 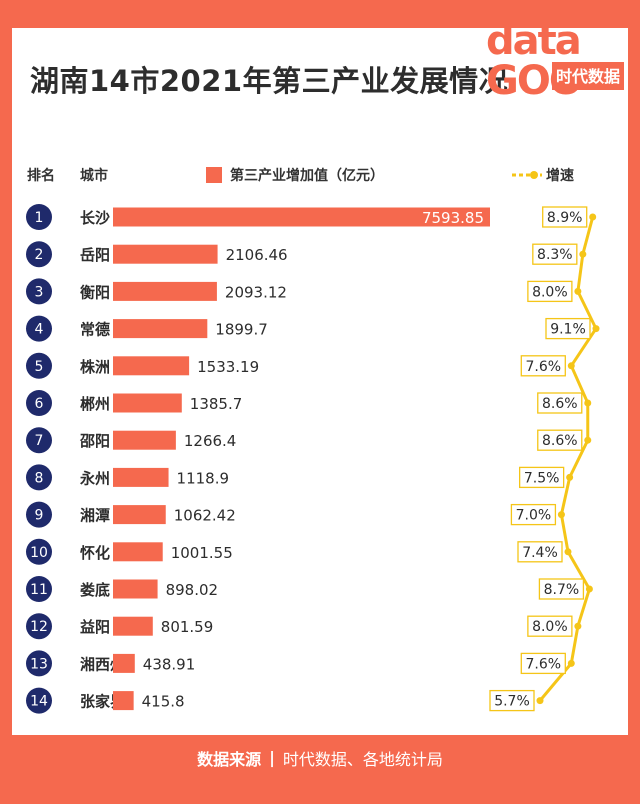 I want to click on chart-title: 湖南14市2021年第三产业发展情况, so click(x=269, y=81).